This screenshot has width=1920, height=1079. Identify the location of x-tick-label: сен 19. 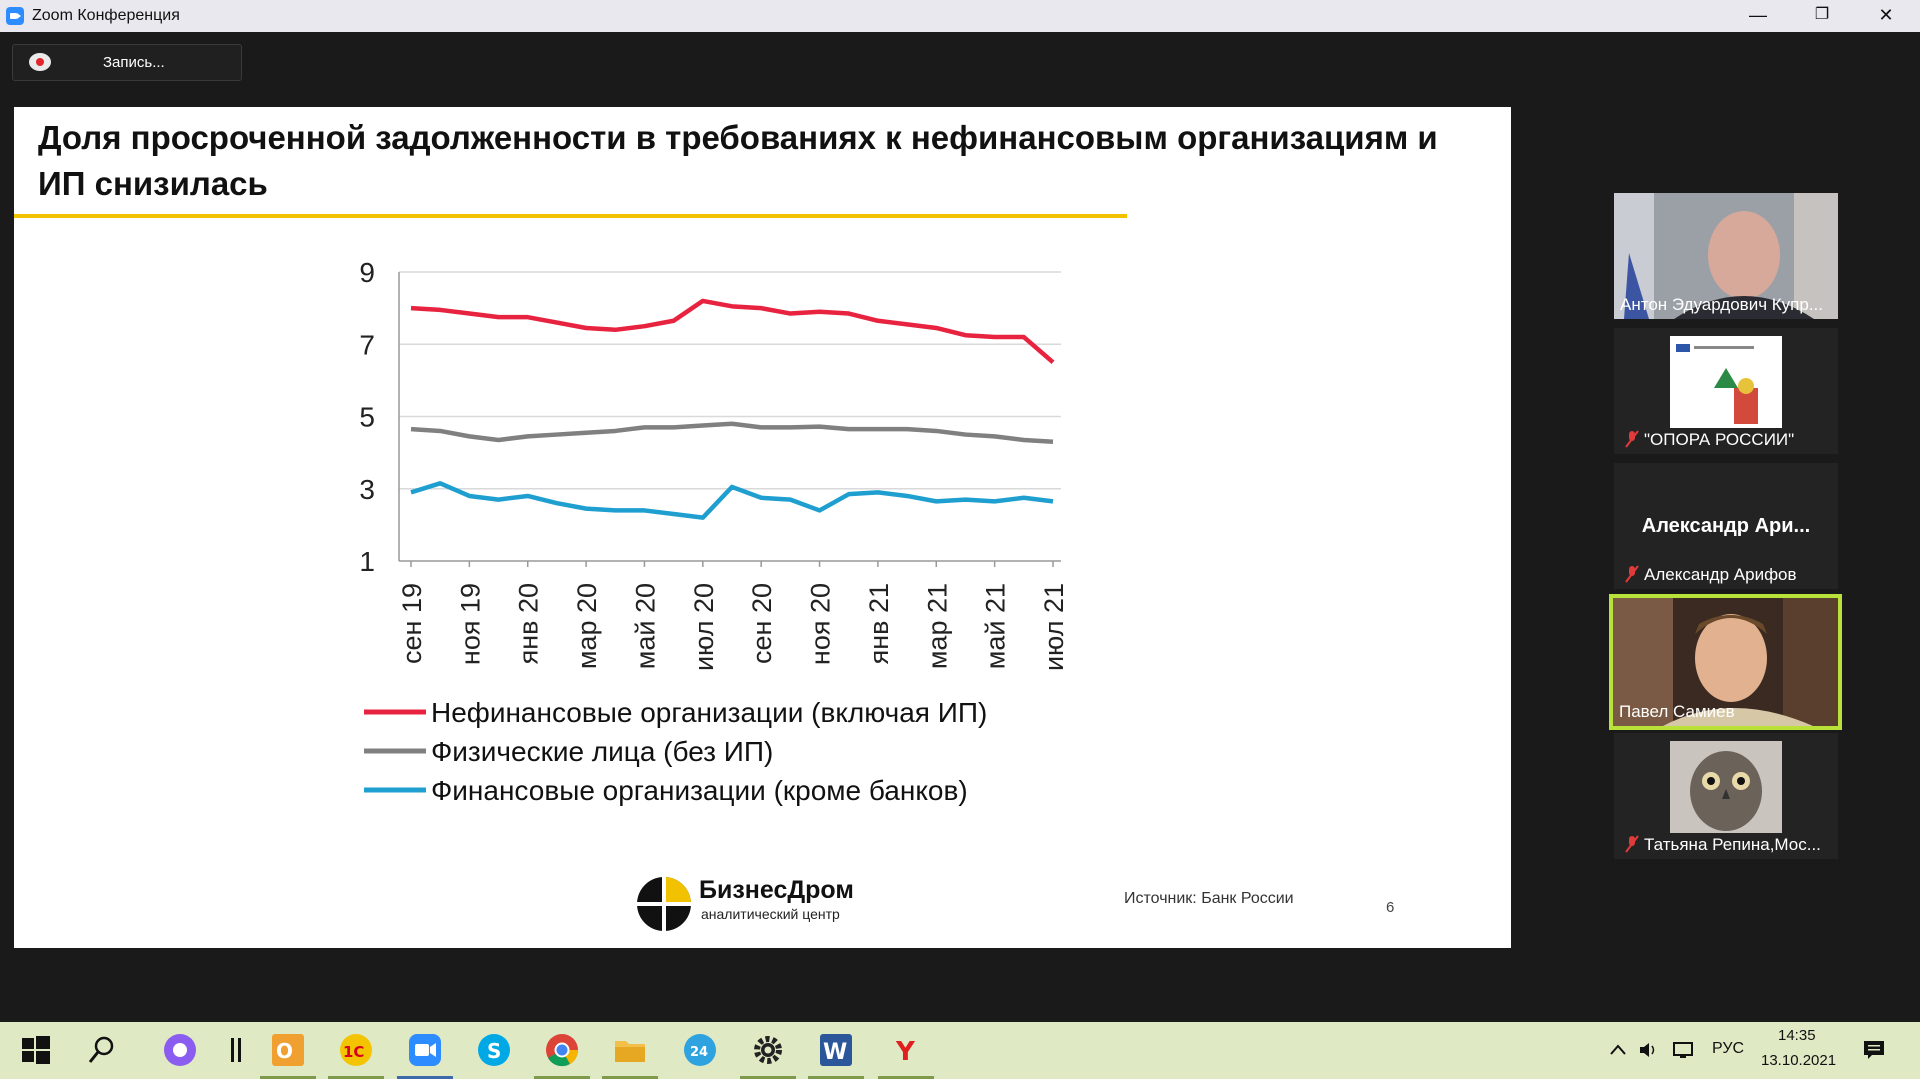
(412, 623).